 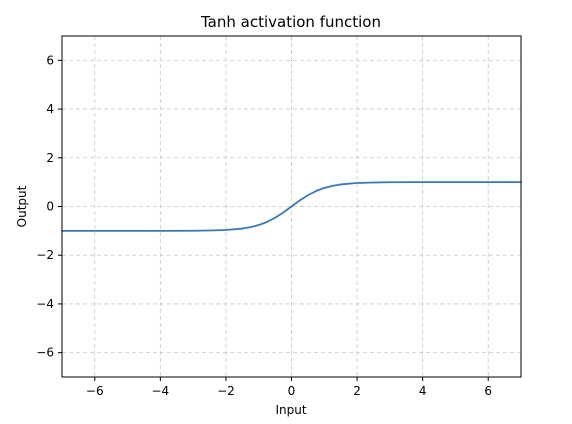 What do you see at coordinates (226, 391) in the screenshot?
I see `x-tick-label: −2` at bounding box center [226, 391].